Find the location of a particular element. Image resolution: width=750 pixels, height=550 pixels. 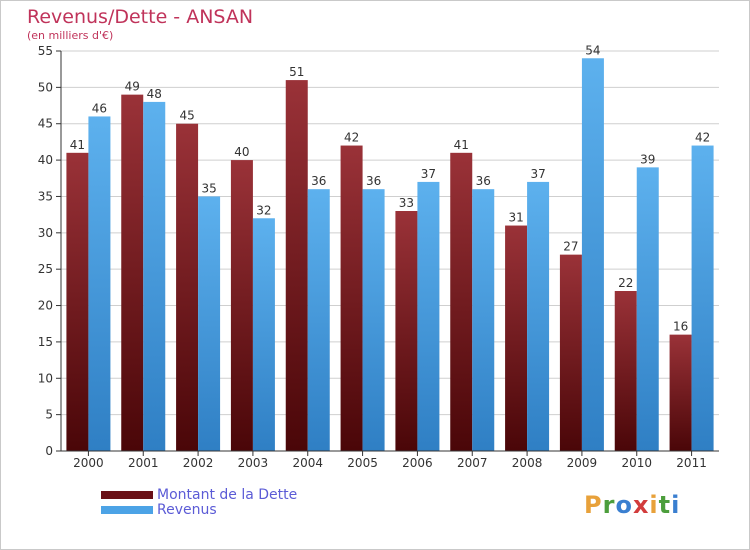

legend-swatch-revenus is located at coordinates (127, 509).